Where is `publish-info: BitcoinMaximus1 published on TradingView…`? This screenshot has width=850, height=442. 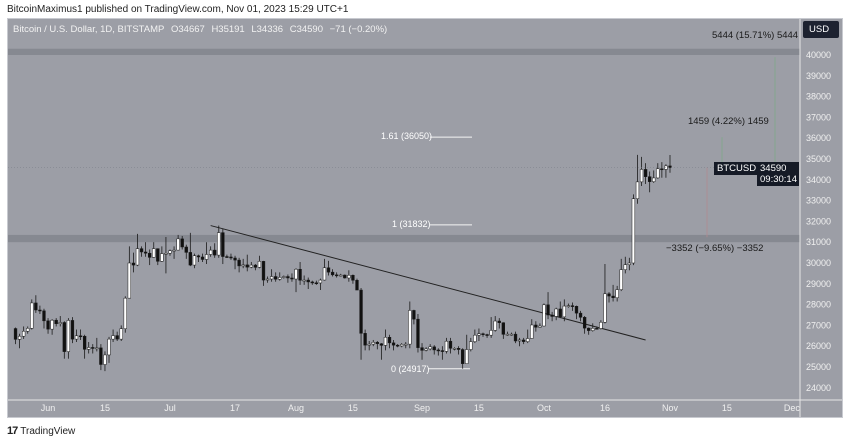 publish-info: BitcoinMaximus1 published on TradingView… is located at coordinates (178, 9).